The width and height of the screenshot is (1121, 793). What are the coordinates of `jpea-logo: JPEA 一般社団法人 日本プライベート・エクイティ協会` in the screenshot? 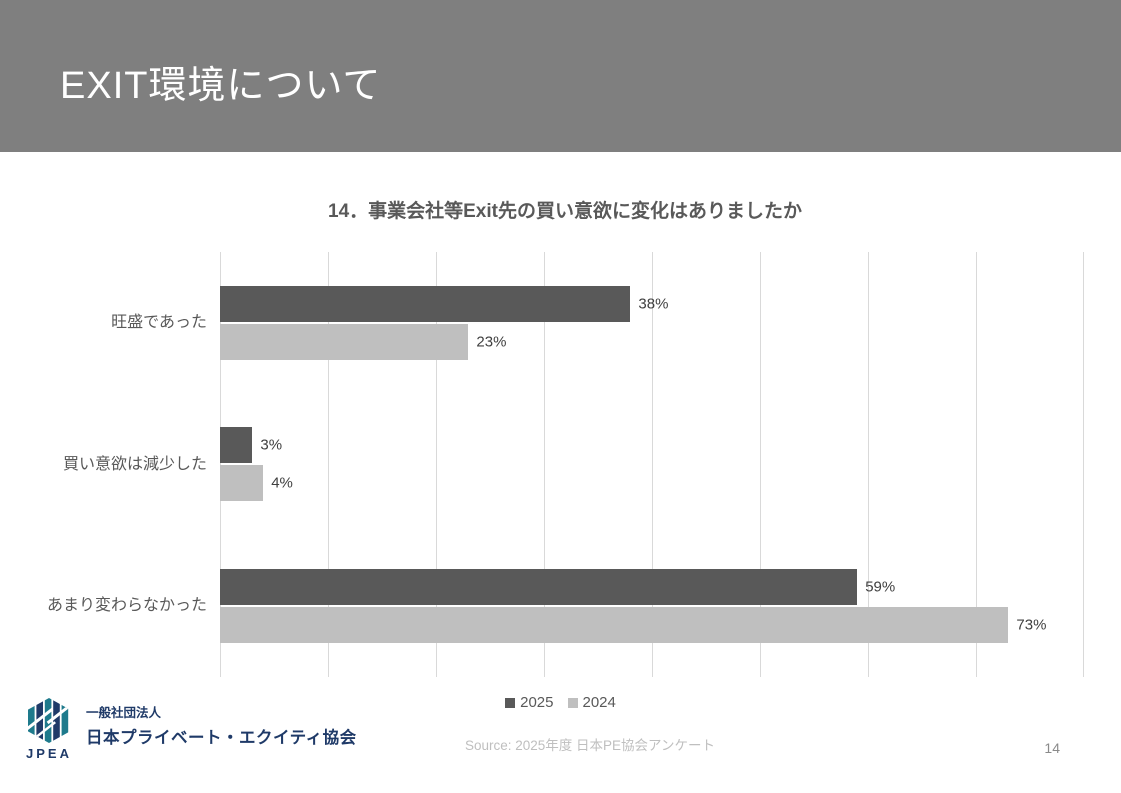 It's located at (189, 729).